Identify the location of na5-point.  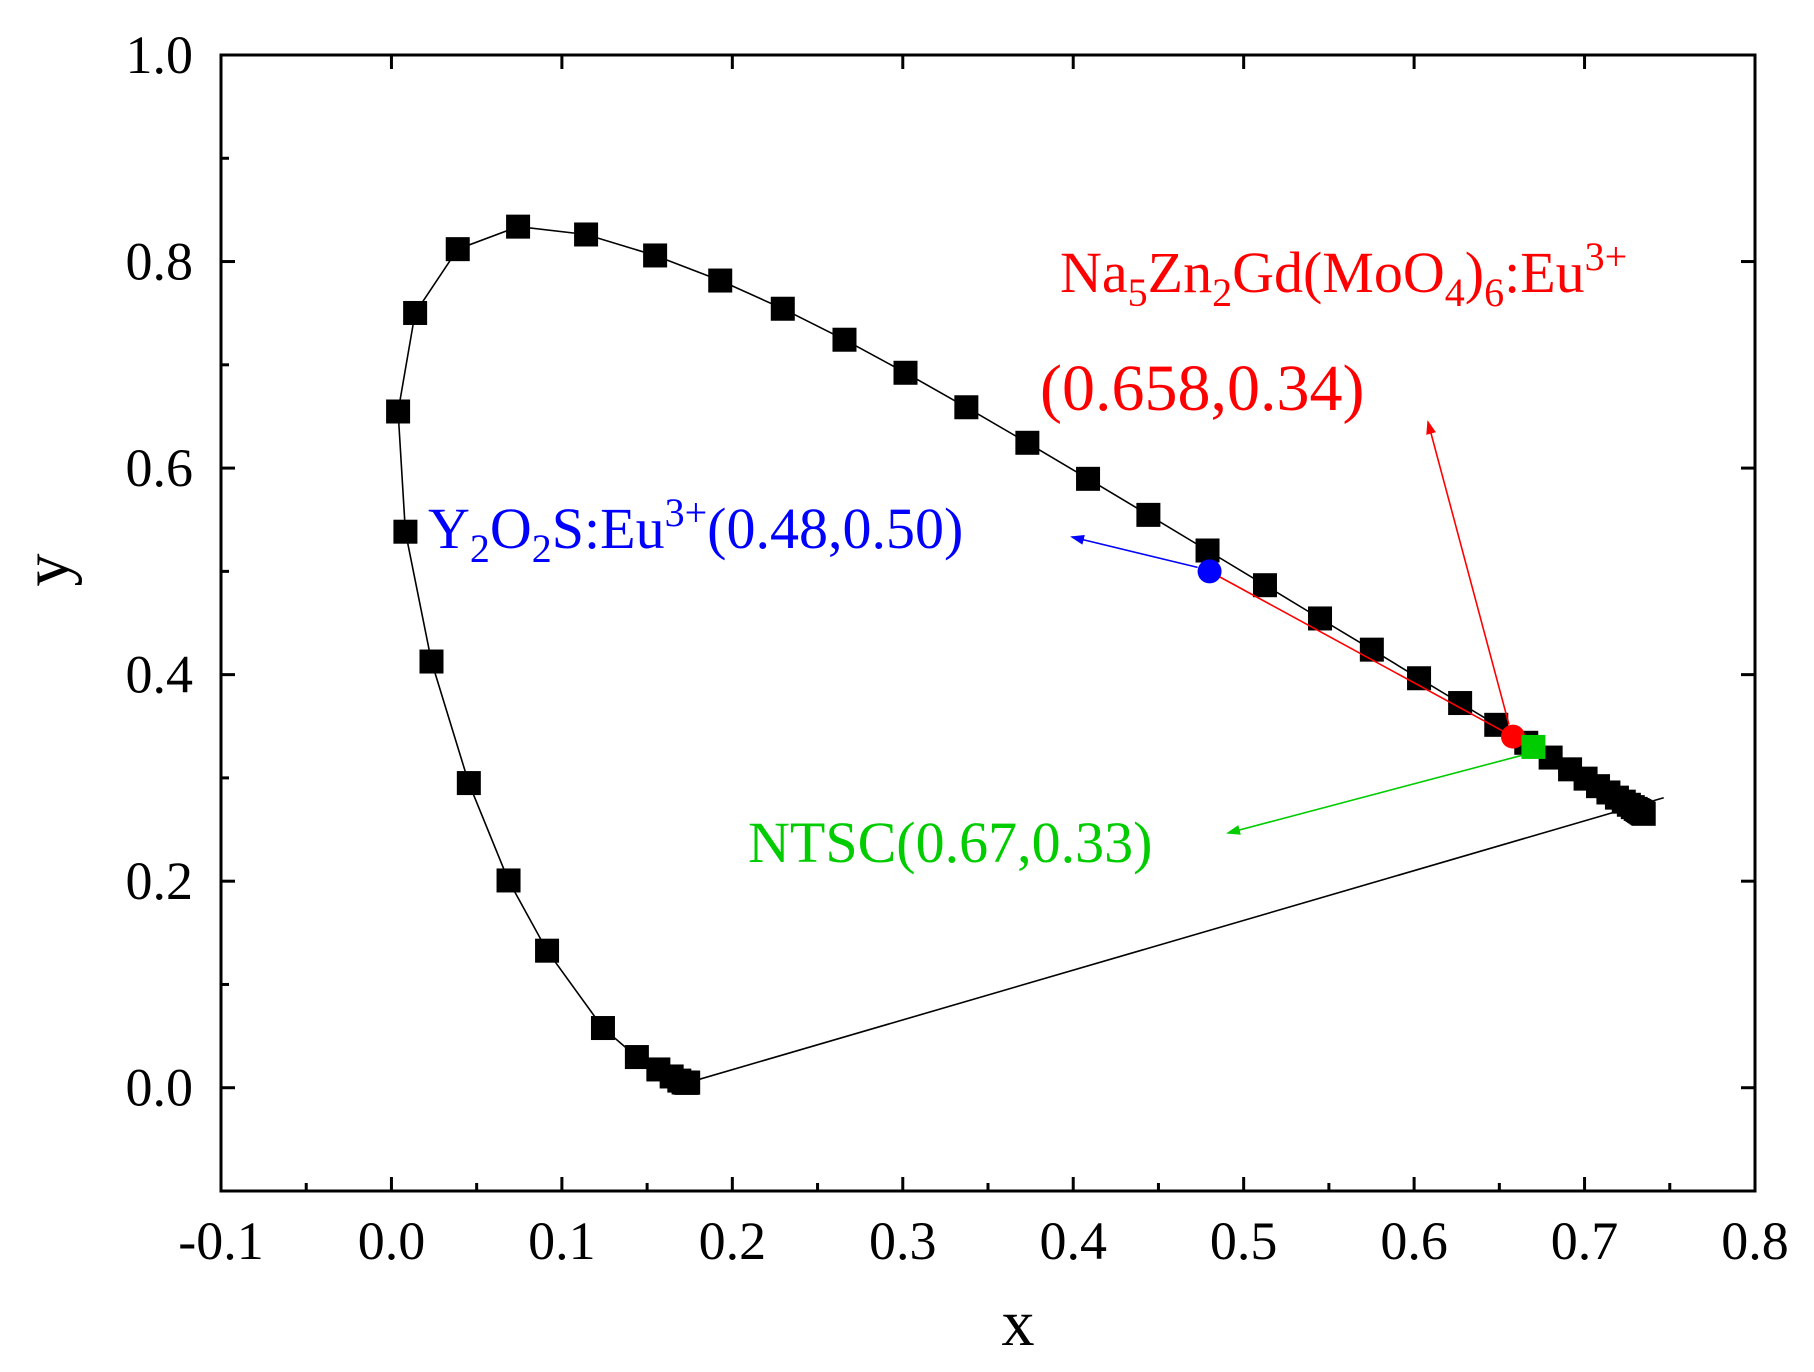
(1512, 736).